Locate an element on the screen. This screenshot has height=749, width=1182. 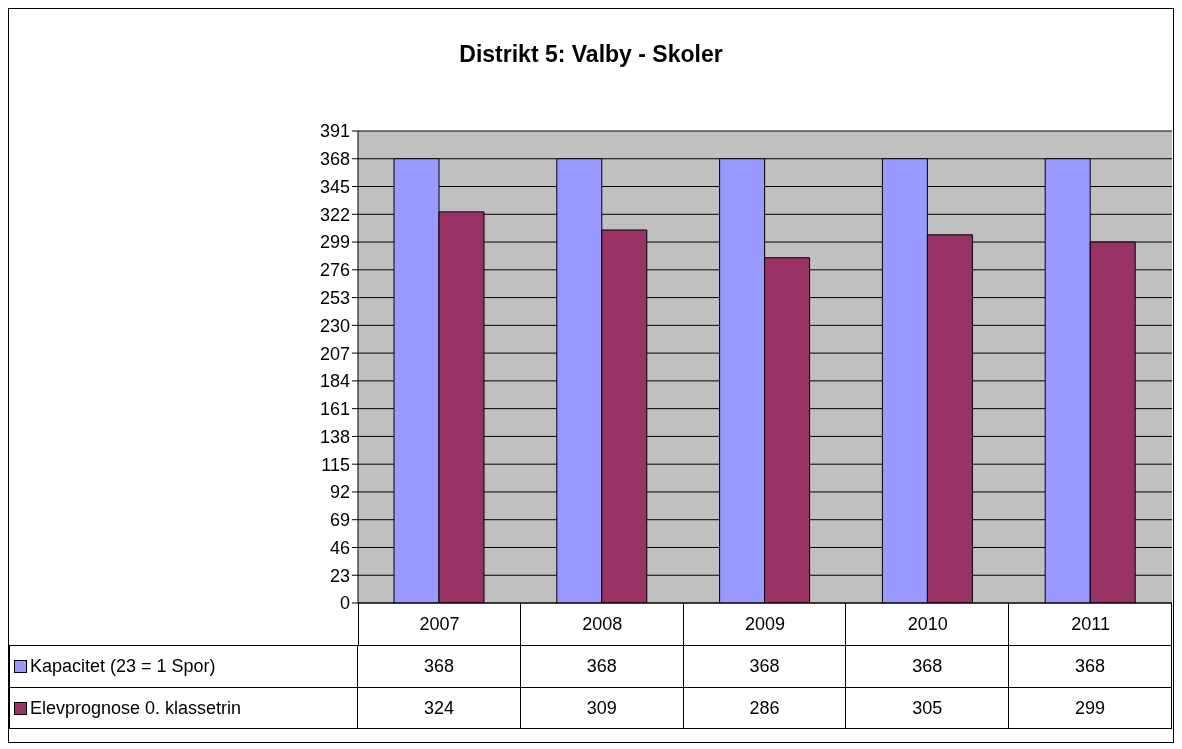
data-label: 305 is located at coordinates (928, 708).